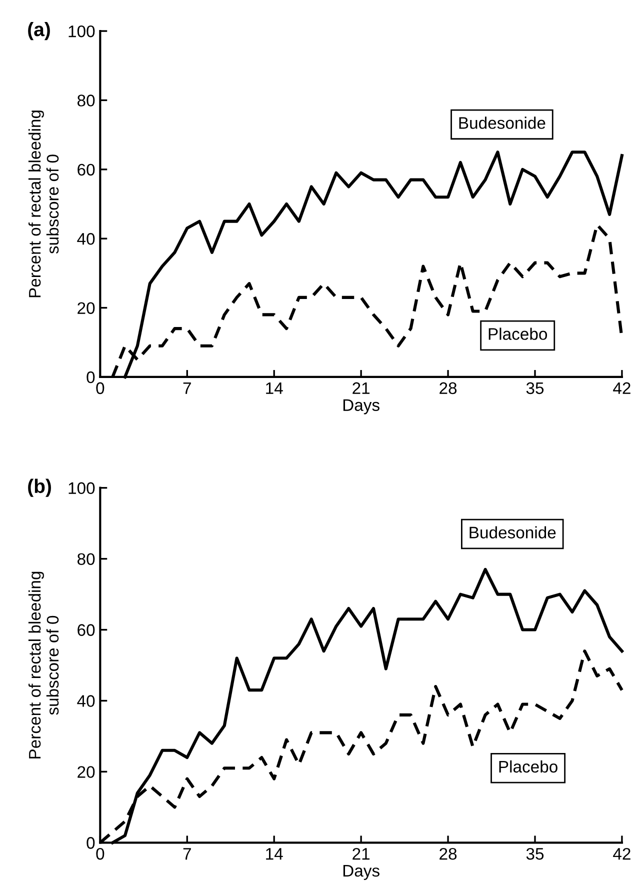  I want to click on chart-title: (b), so click(39, 487).